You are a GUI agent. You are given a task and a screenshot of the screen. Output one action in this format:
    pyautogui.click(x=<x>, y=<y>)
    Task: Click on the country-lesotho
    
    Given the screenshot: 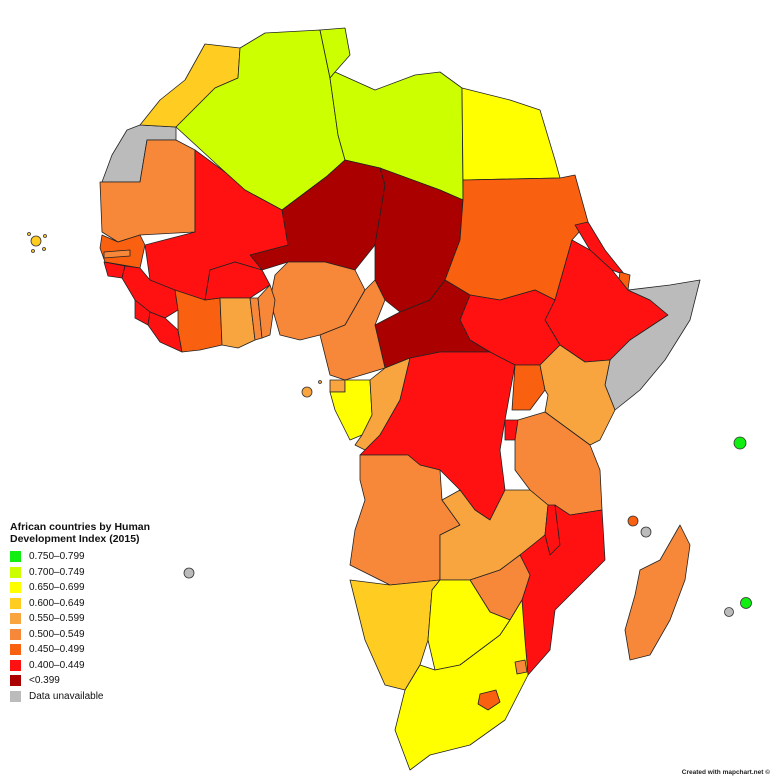 What is the action you would take?
    pyautogui.click(x=489, y=700)
    